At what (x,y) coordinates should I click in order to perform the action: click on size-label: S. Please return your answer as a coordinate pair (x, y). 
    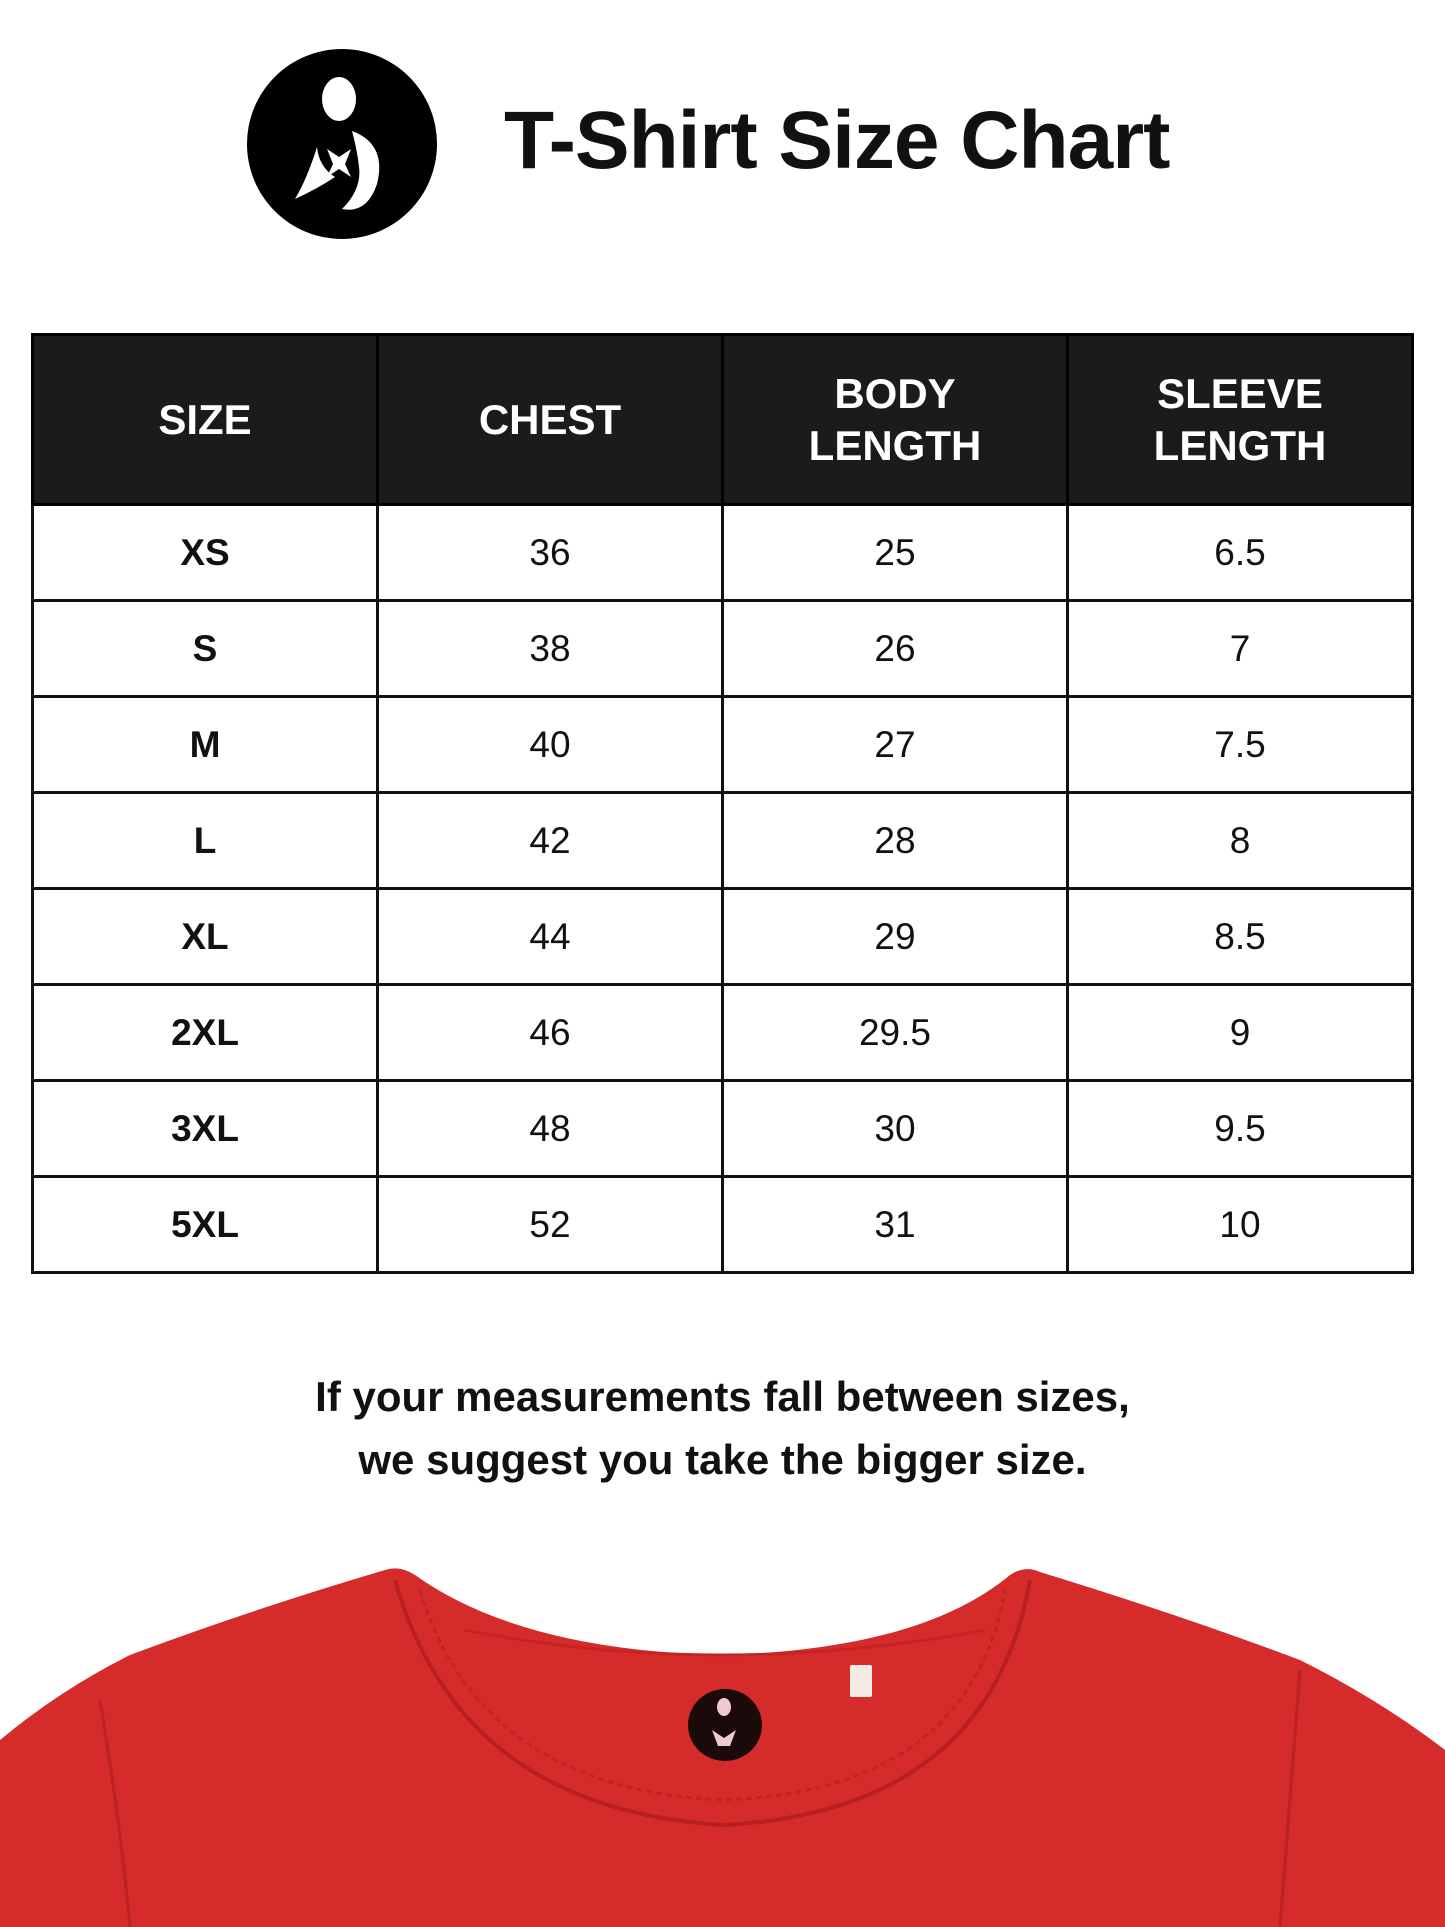
    Looking at the image, I should click on (205, 648).